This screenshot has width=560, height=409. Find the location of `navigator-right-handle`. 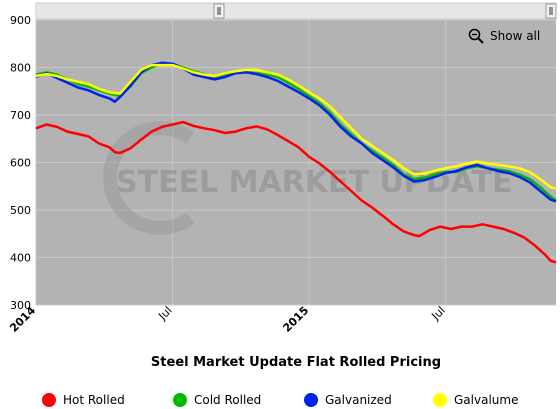

navigator-right-handle is located at coordinates (551, 11).